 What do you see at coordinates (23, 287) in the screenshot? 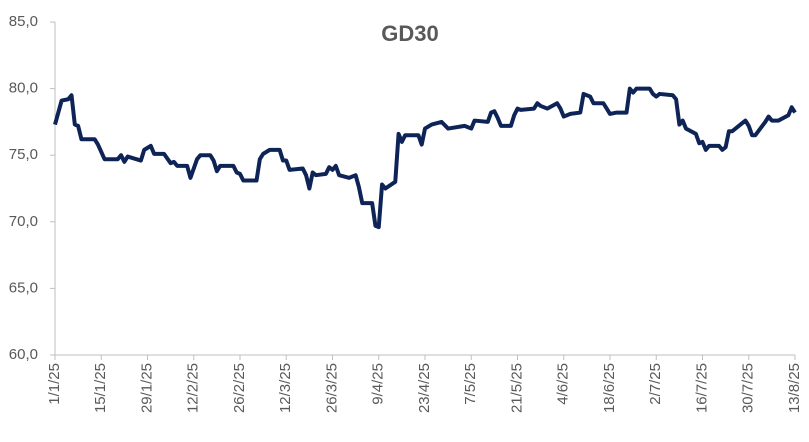
I see `y-tick-label: 65,0` at bounding box center [23, 287].